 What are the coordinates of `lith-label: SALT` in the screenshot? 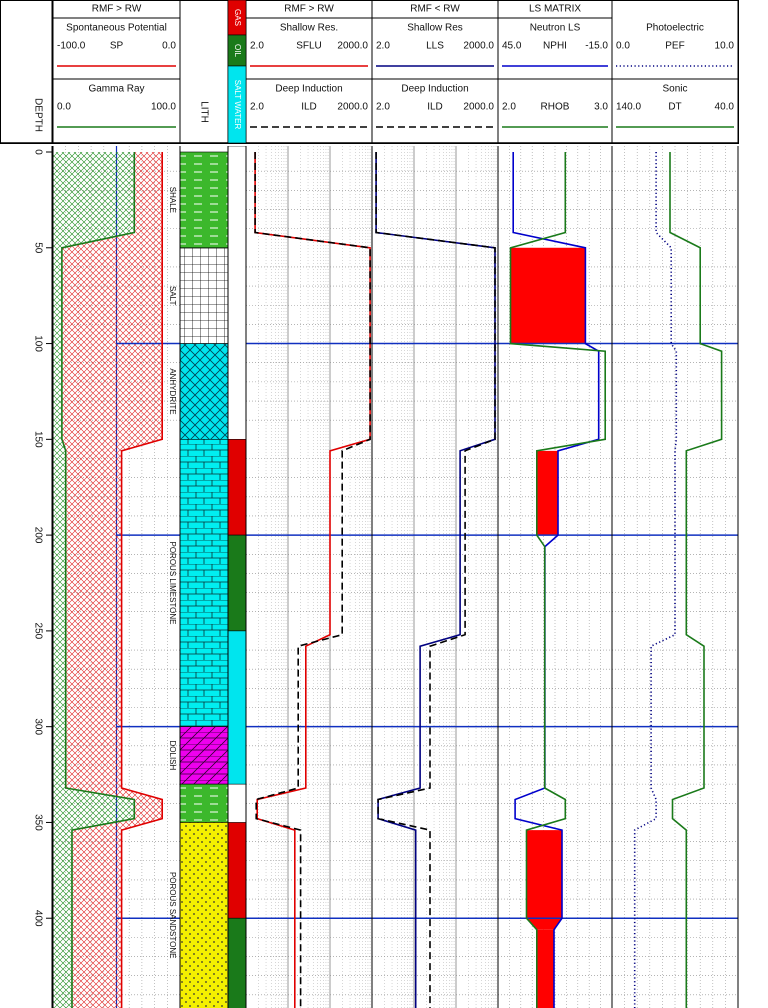 It's located at (172, 296).